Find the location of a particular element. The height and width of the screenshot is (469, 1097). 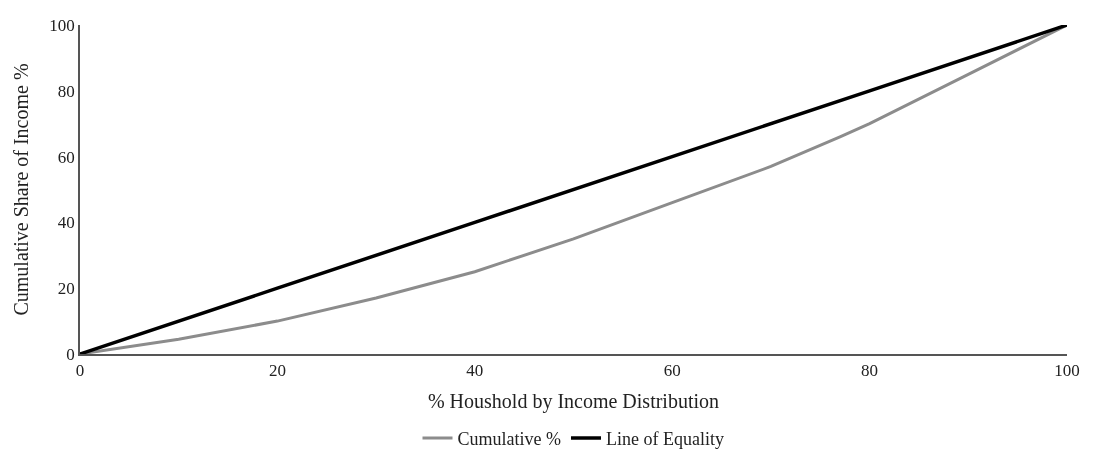

x-axis-title: % Houshold by Income Distribution is located at coordinates (573, 402).